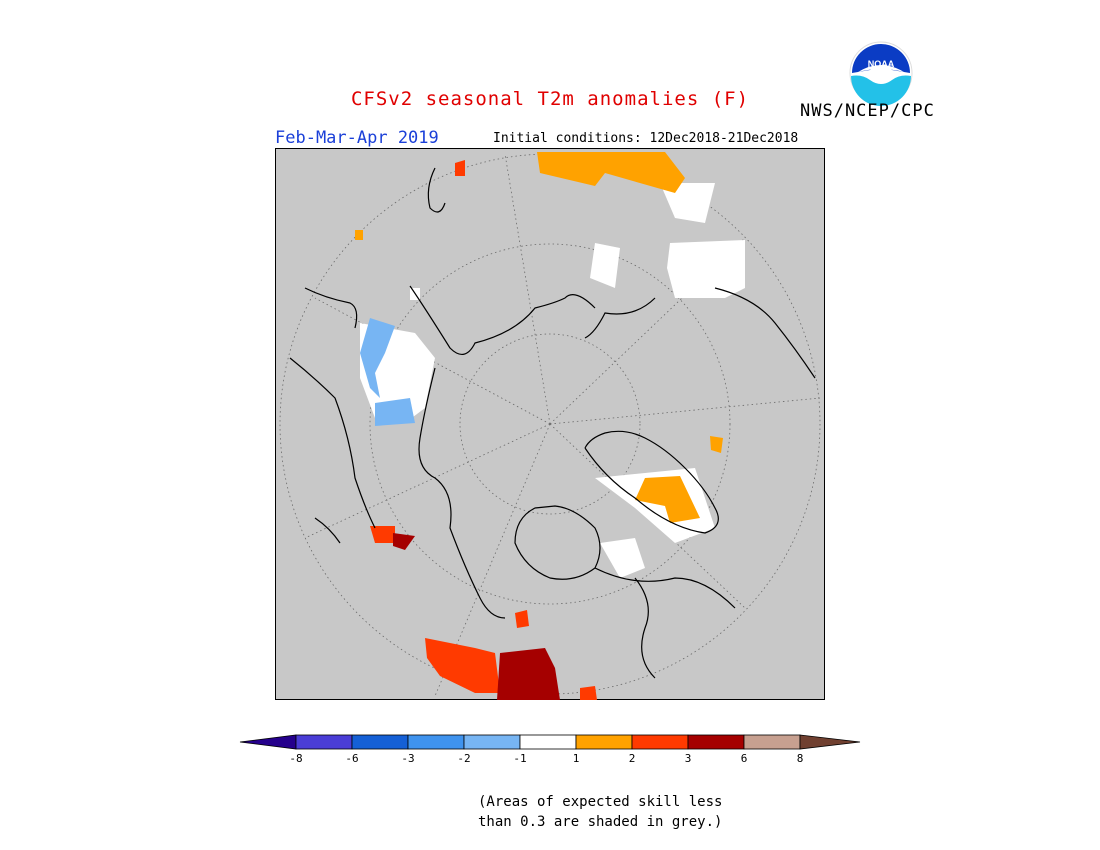 The width and height of the screenshot is (1100, 850). What do you see at coordinates (830, 742) in the screenshot?
I see `colorbar-arrow-right` at bounding box center [830, 742].